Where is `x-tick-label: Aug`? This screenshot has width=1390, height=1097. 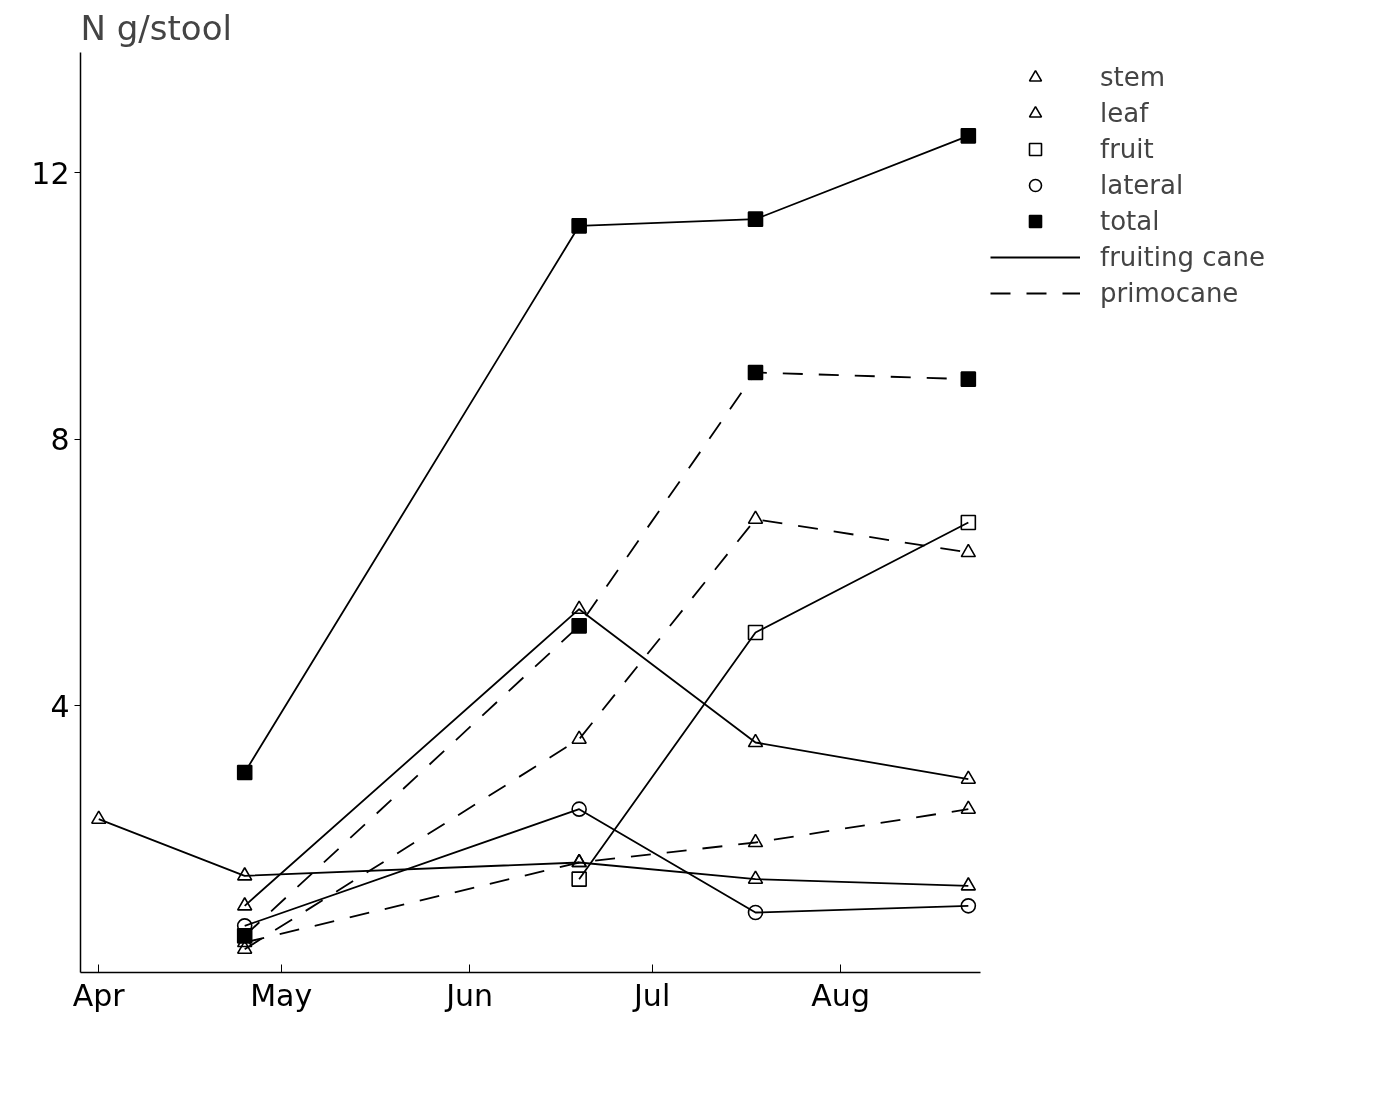
x-tick-label: Aug is located at coordinates (840, 995).